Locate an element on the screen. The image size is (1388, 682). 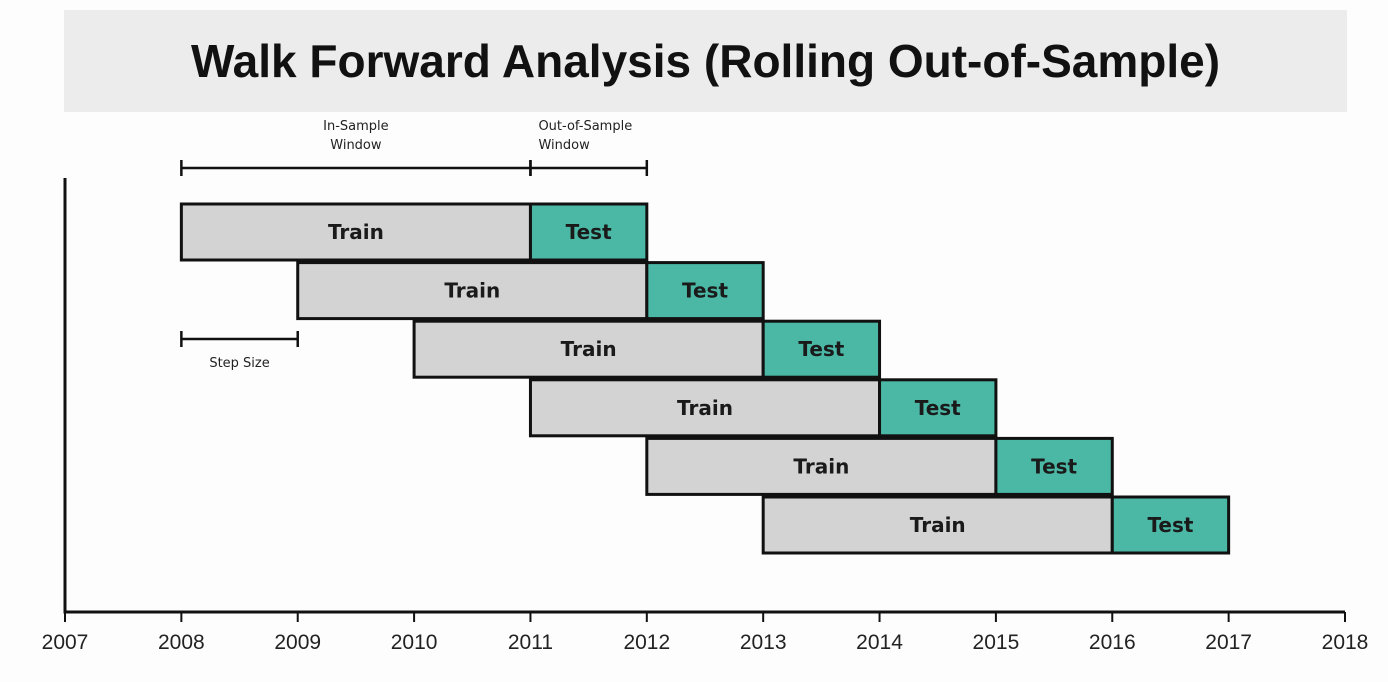
x-tick-label-2014: 2014 is located at coordinates (879, 642).